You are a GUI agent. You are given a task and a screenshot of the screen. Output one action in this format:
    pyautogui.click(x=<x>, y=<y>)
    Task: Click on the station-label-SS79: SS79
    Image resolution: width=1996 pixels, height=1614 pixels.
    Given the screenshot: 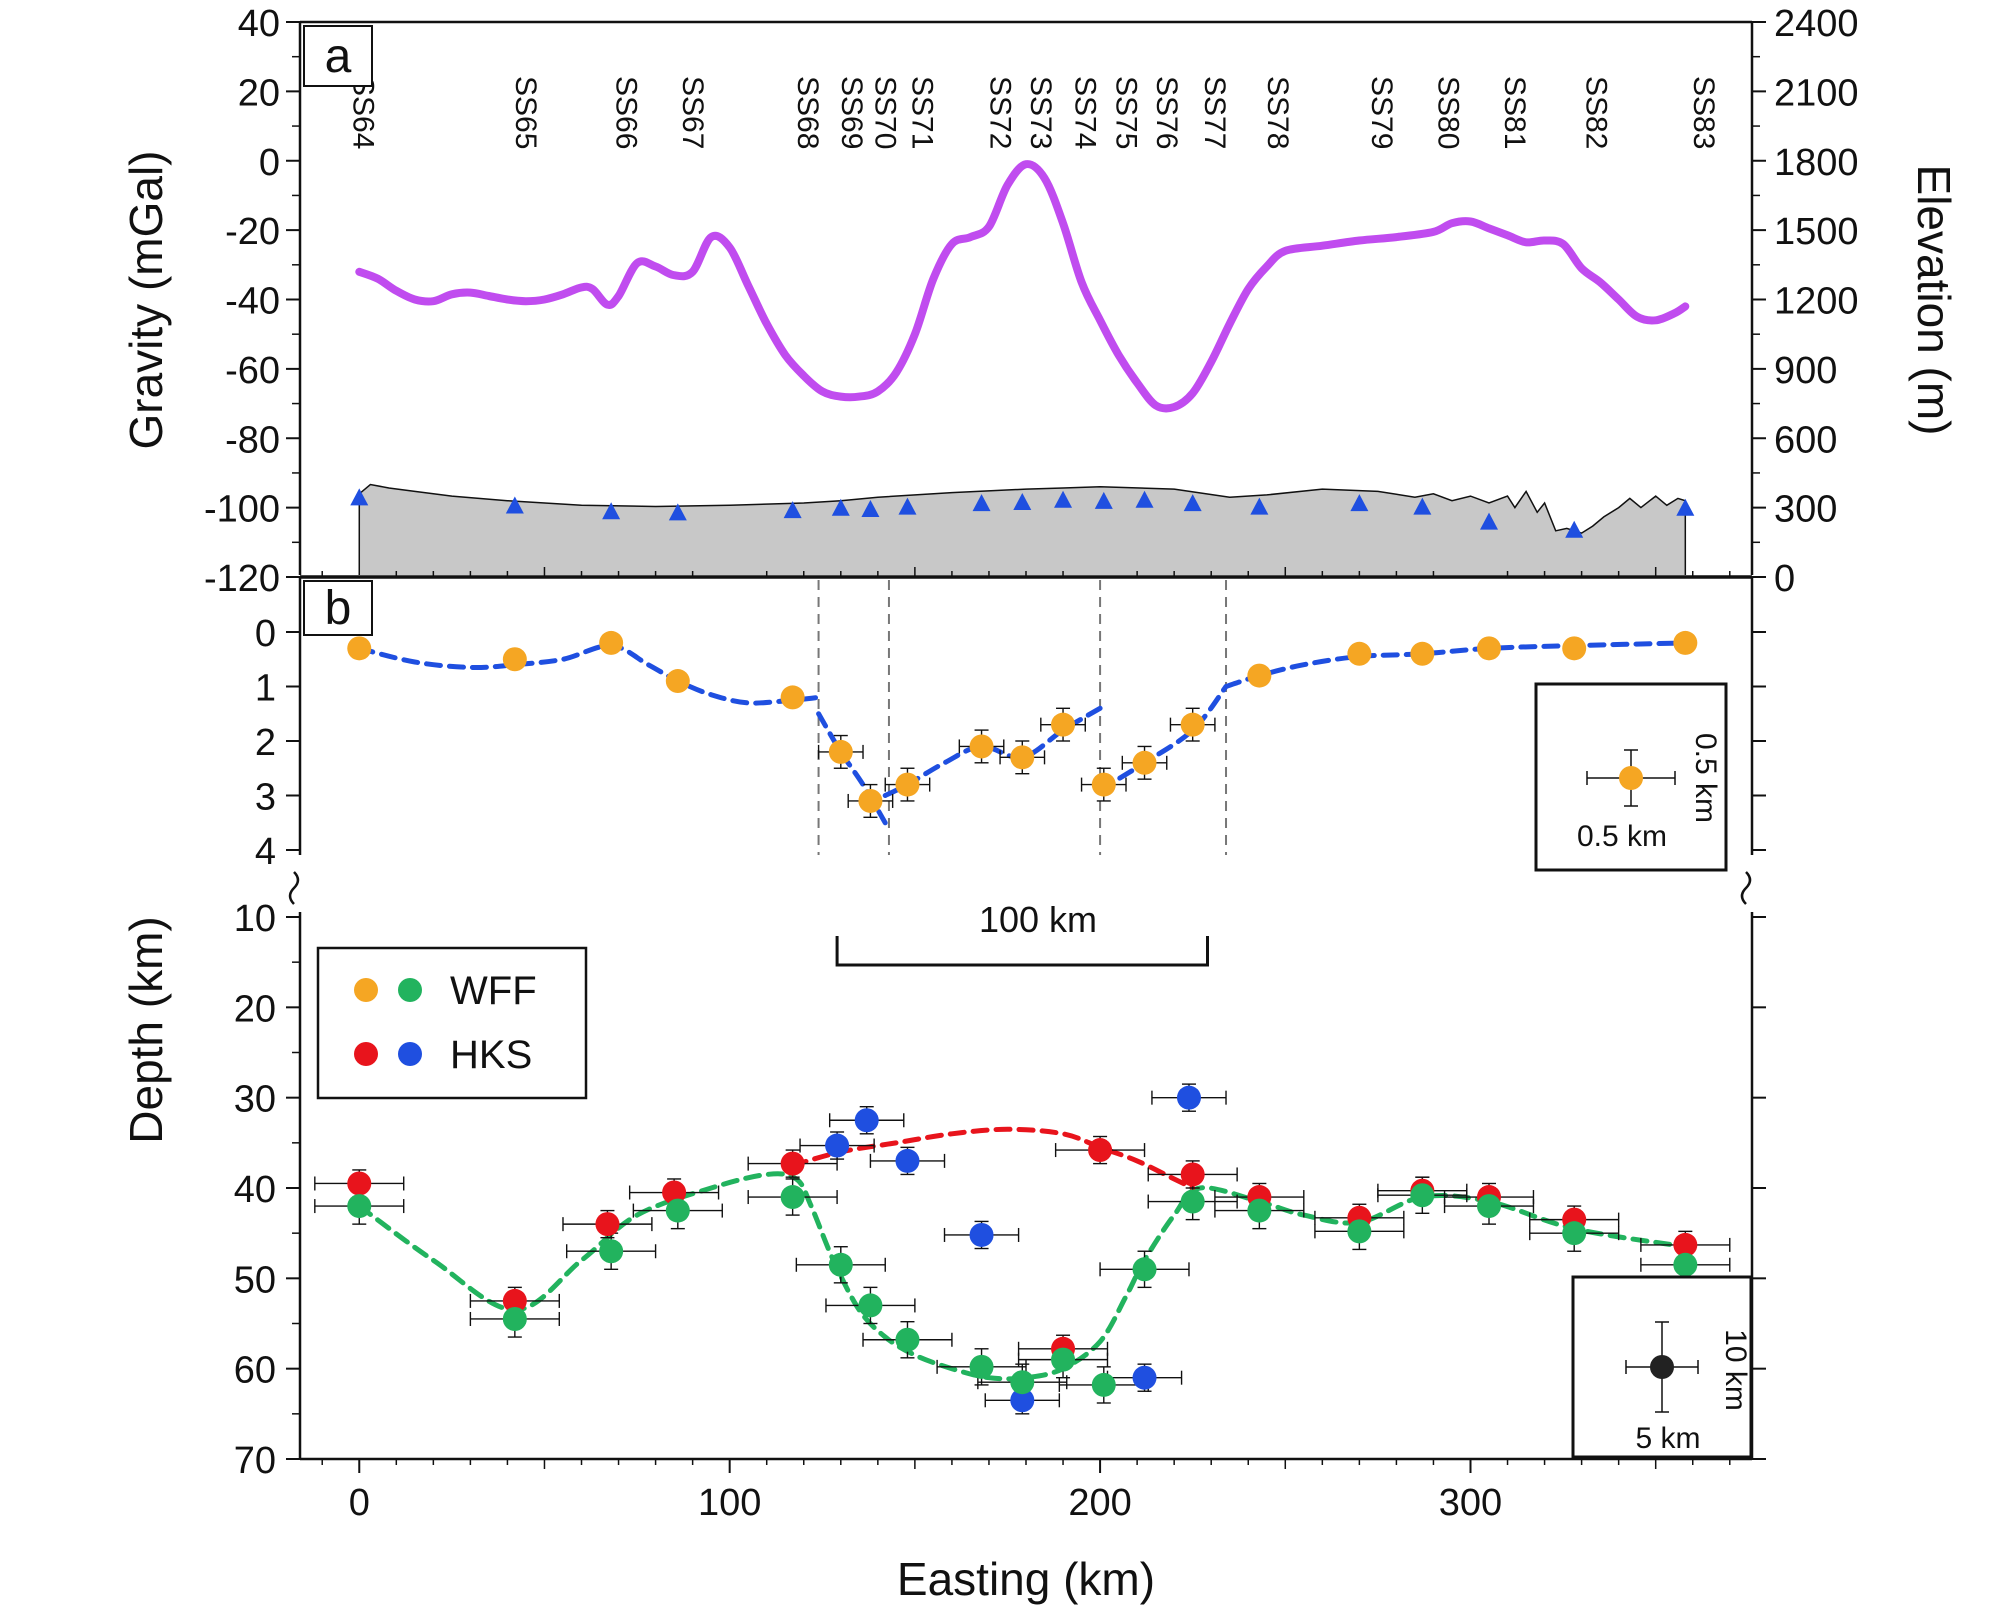 What is the action you would take?
    pyautogui.click(x=1381, y=112)
    